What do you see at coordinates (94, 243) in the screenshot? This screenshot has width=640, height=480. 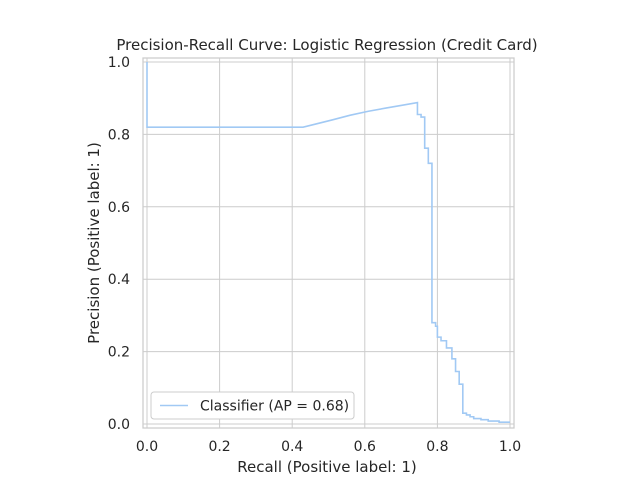 I see `y-axis-label: Precision (Positive label: 1)` at bounding box center [94, 243].